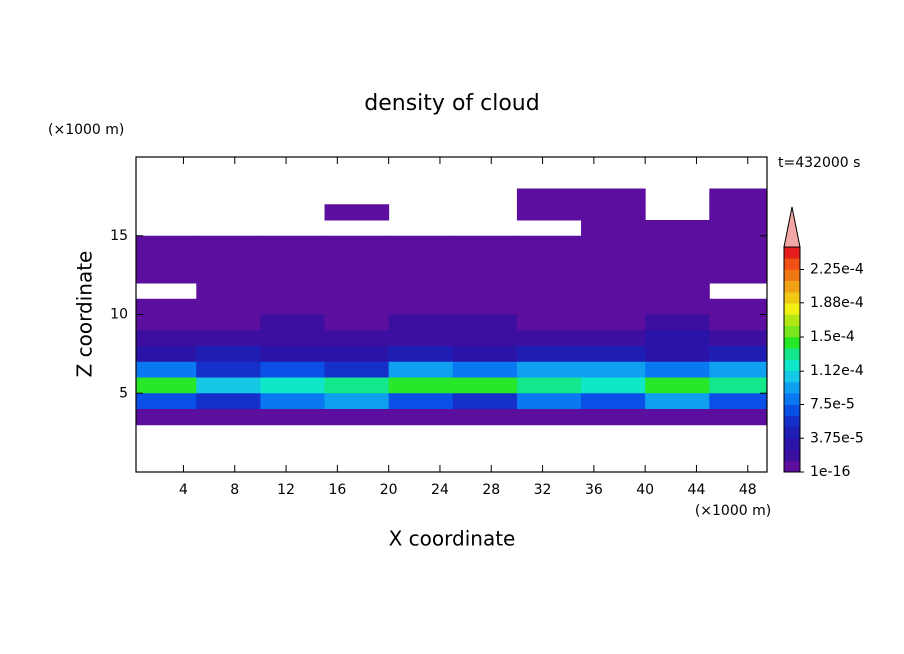 Image resolution: width=904 pixels, height=654 pixels. Describe the element at coordinates (337, 490) in the screenshot. I see `x-tick-label: 16` at that location.